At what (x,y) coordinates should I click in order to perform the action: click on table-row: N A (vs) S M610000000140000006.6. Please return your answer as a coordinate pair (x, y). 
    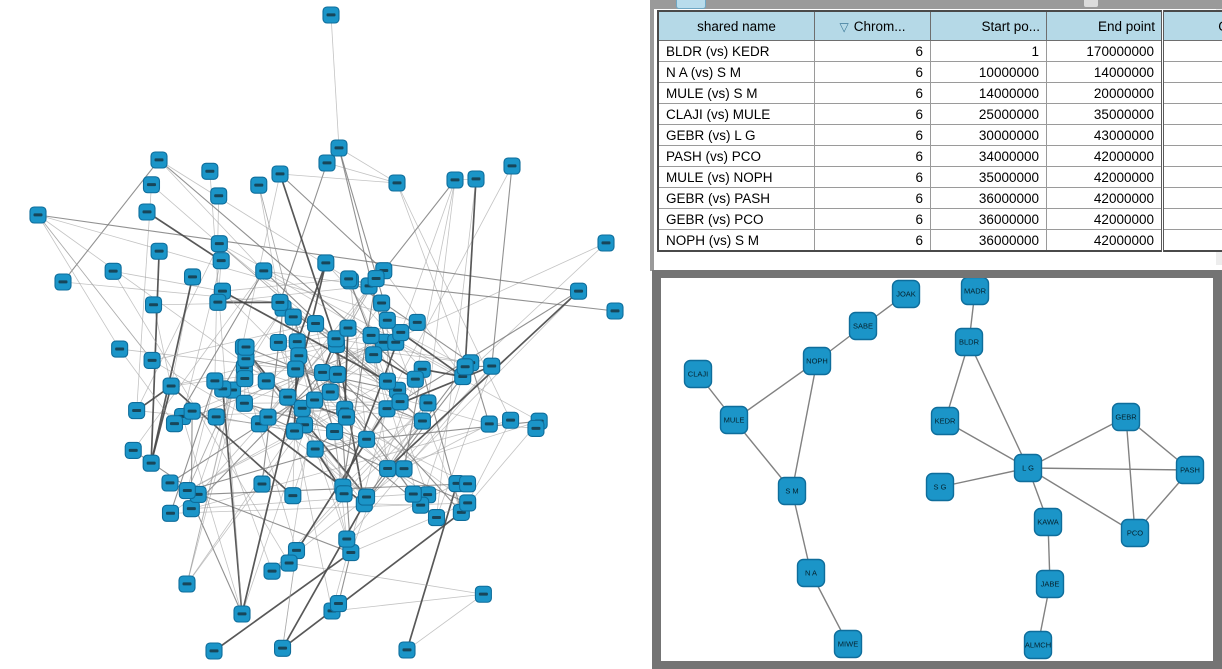
    Looking at the image, I should click on (939, 72).